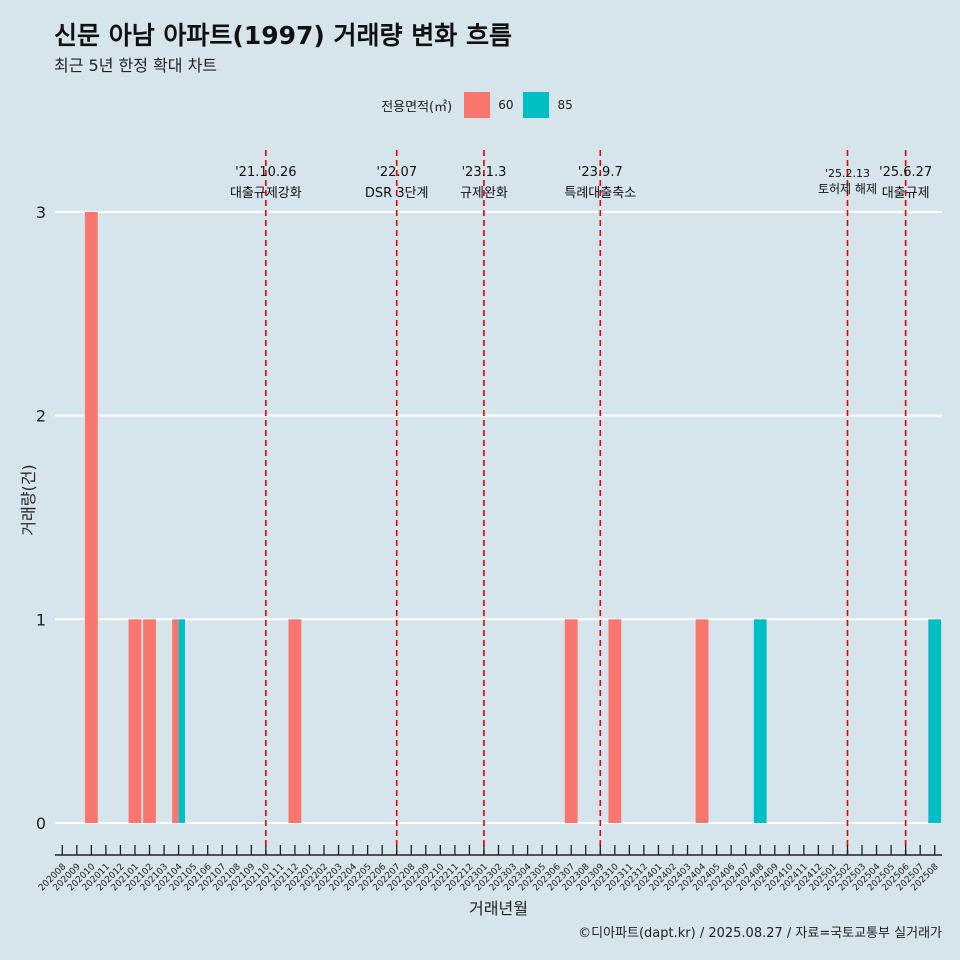  Describe the element at coordinates (600, 193) in the screenshot. I see `event-label-202309: 특례대출축소` at that location.